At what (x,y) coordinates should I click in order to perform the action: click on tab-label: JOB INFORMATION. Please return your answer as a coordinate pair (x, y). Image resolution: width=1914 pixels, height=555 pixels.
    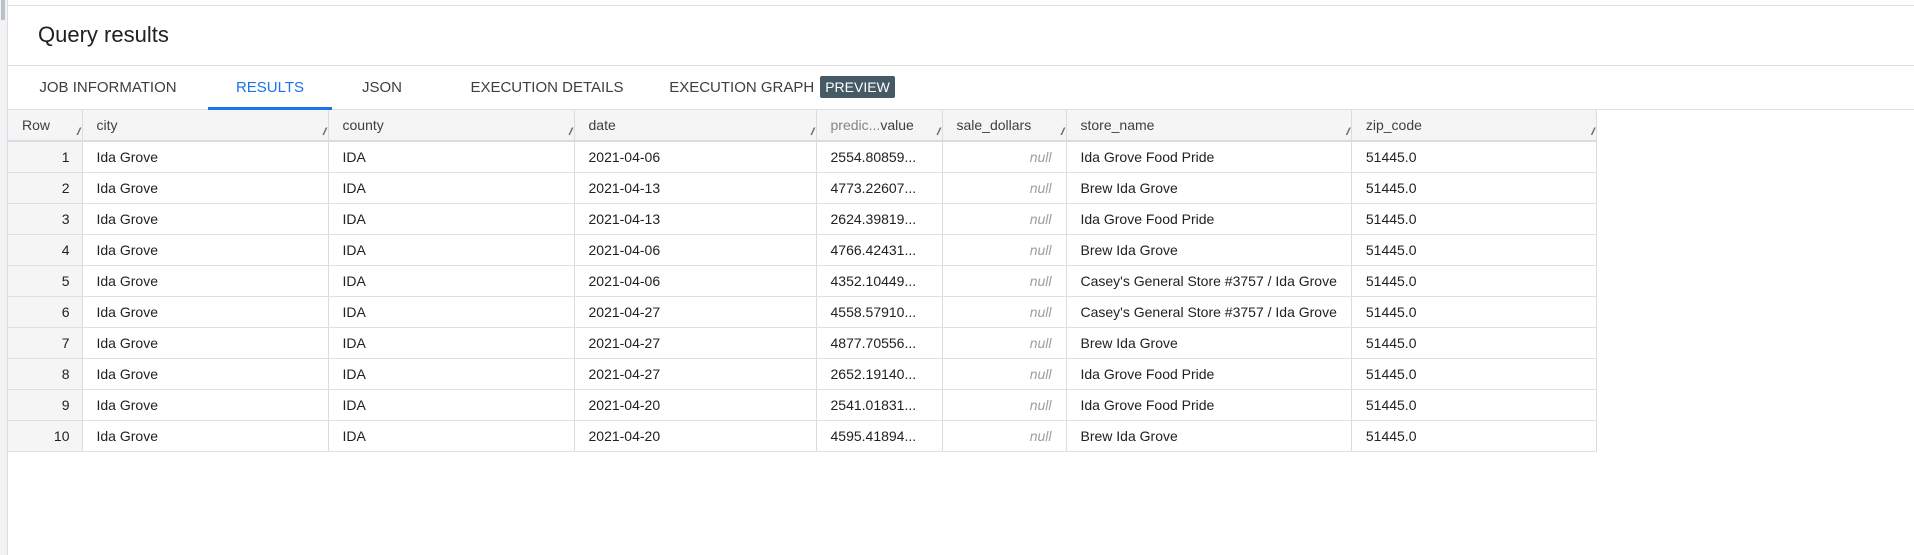
    Looking at the image, I should click on (108, 87).